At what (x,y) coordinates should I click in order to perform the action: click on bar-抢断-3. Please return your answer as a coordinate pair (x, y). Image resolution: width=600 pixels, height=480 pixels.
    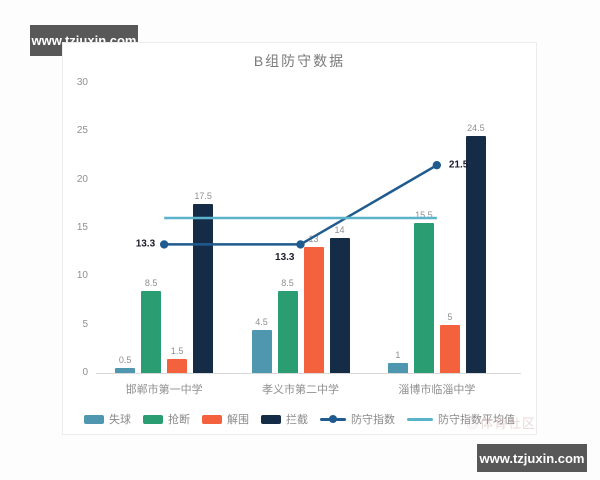
    Looking at the image, I should click on (423, 298).